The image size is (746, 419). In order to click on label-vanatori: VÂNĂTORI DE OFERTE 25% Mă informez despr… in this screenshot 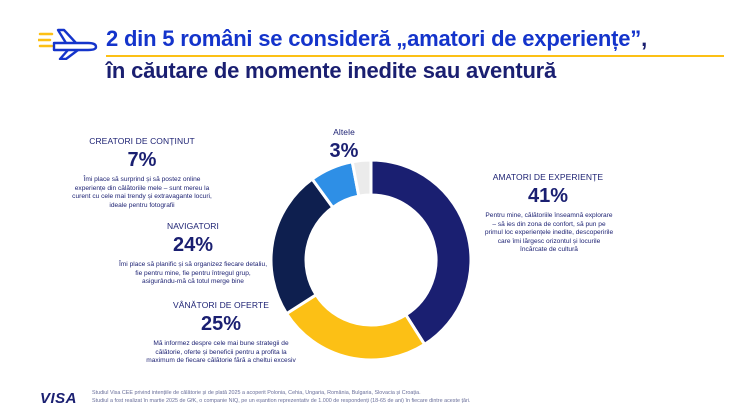, I will do `click(221, 333)`.